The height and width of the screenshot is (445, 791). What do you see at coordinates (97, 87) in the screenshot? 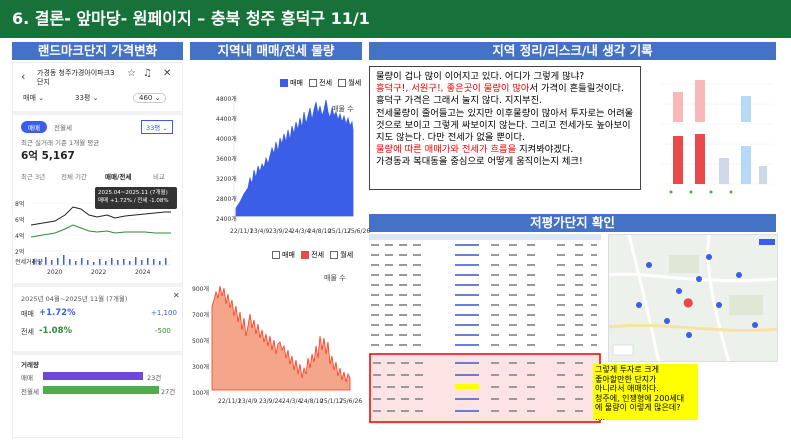
I see `app-header: ‹ 가경동 청주가경아이파크3단지 ☆ ♫ ✕ 매매 ⌄ 33평 ⌄ 460 ⌄` at bounding box center [97, 87].